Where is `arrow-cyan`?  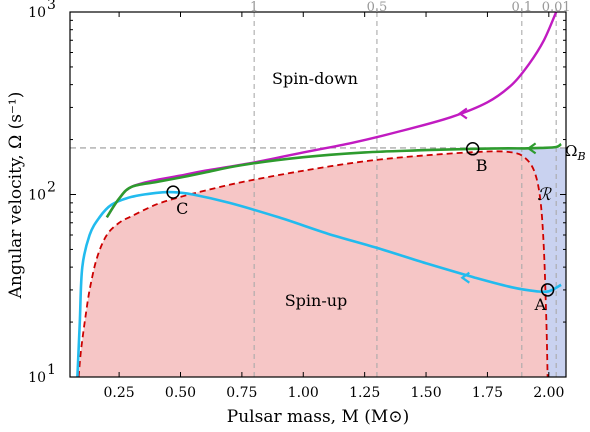 arrow-cyan is located at coordinates (465, 277).